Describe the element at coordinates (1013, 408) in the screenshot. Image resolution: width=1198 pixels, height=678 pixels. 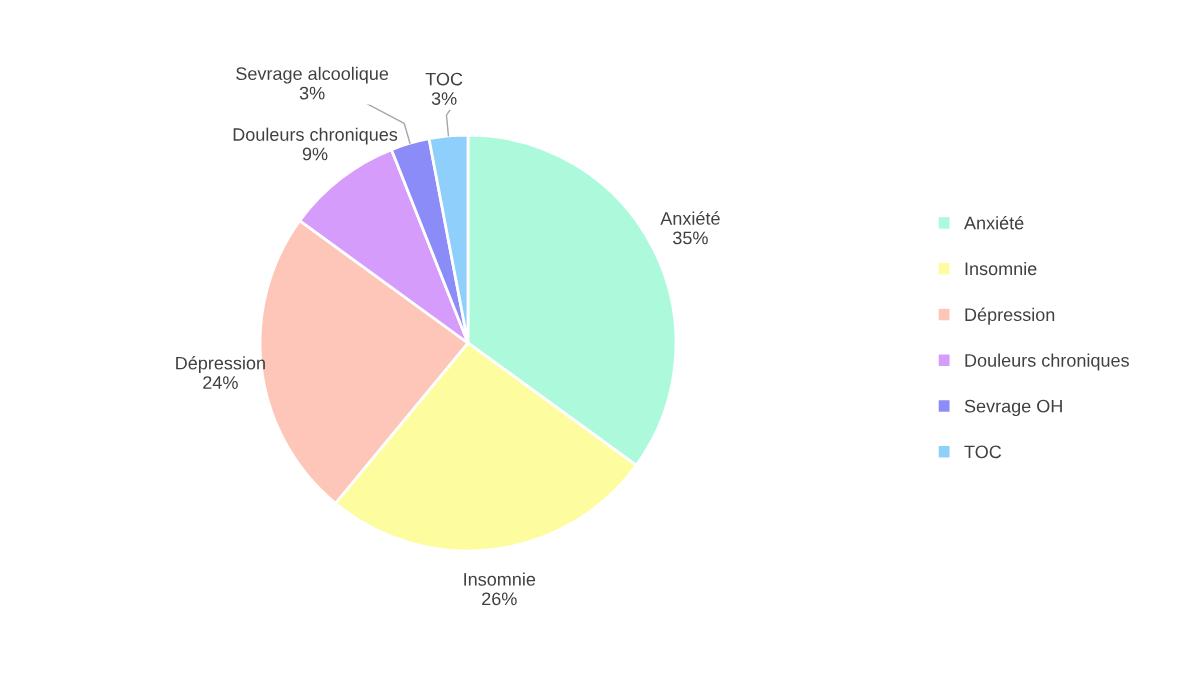
I see `legend-label: Sevrage OH` at that location.